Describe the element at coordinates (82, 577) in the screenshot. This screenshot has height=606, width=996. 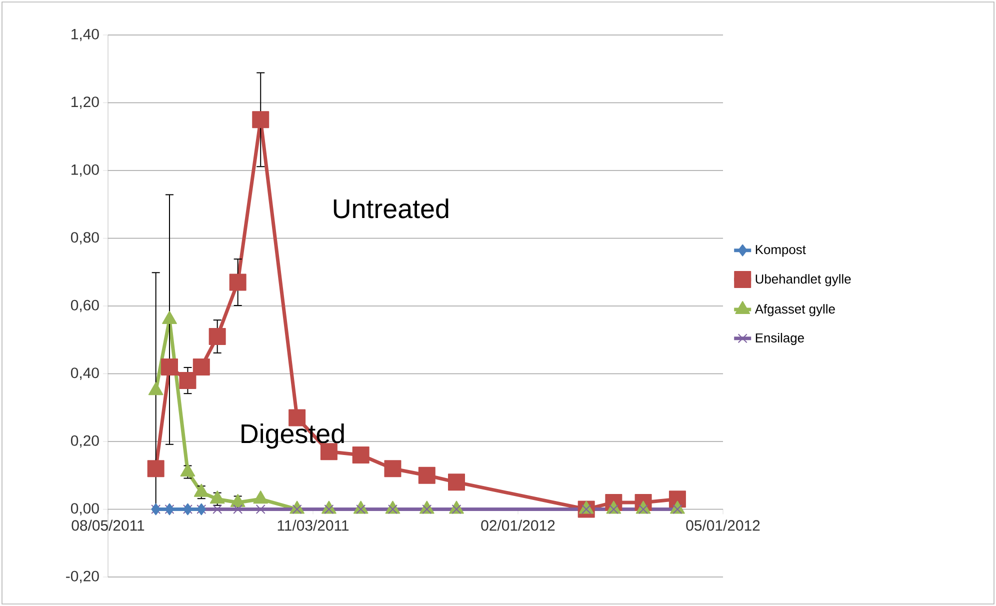
I see `y-tick-label: -0,20` at that location.